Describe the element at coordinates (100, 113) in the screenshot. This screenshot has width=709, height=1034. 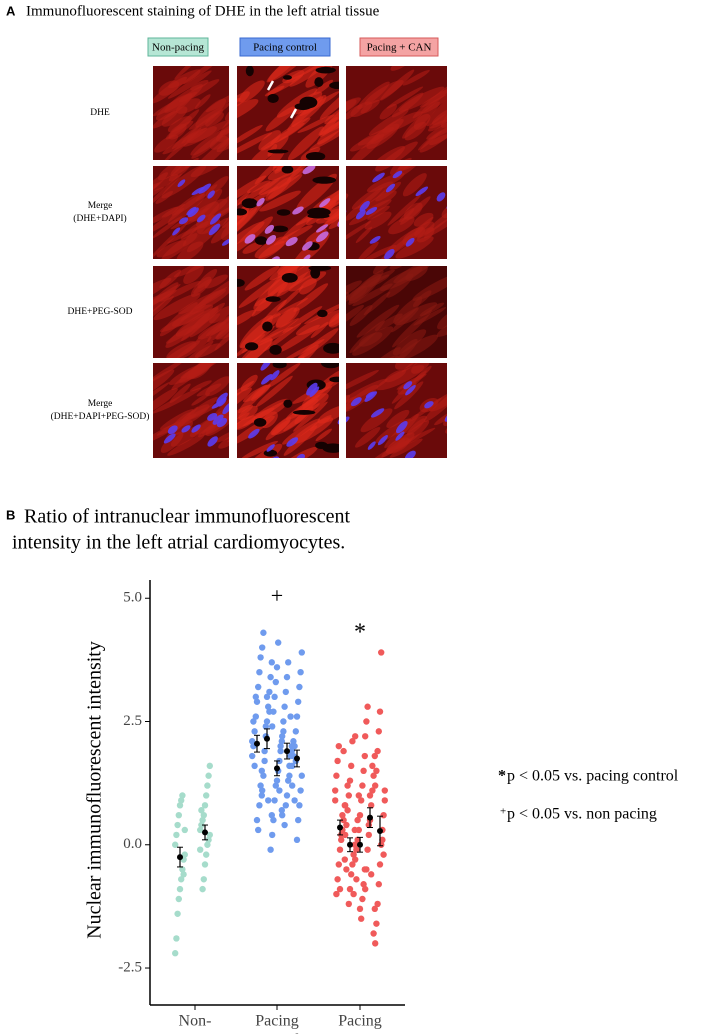
I see `row-label: DHE` at that location.